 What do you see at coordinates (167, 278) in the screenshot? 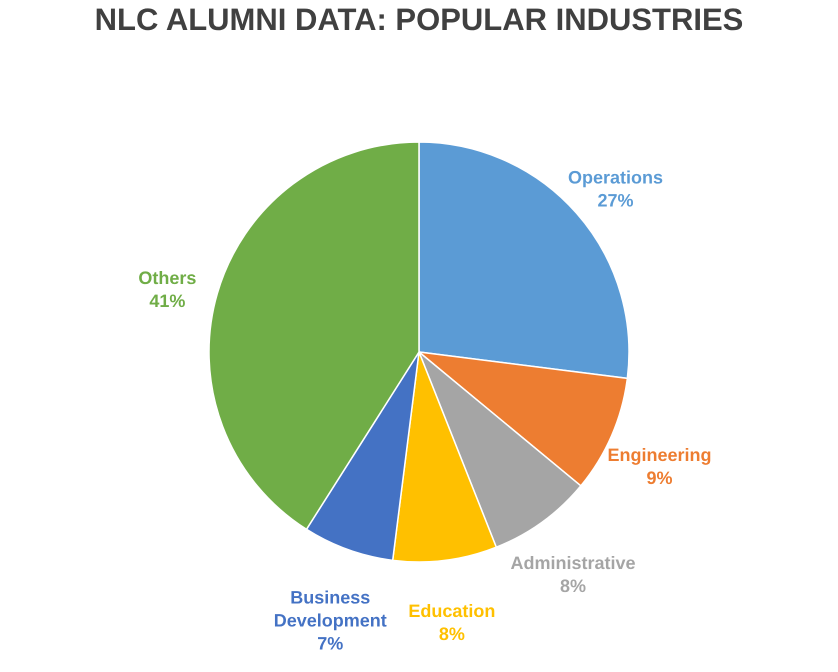
I see `slice-label: Others` at bounding box center [167, 278].